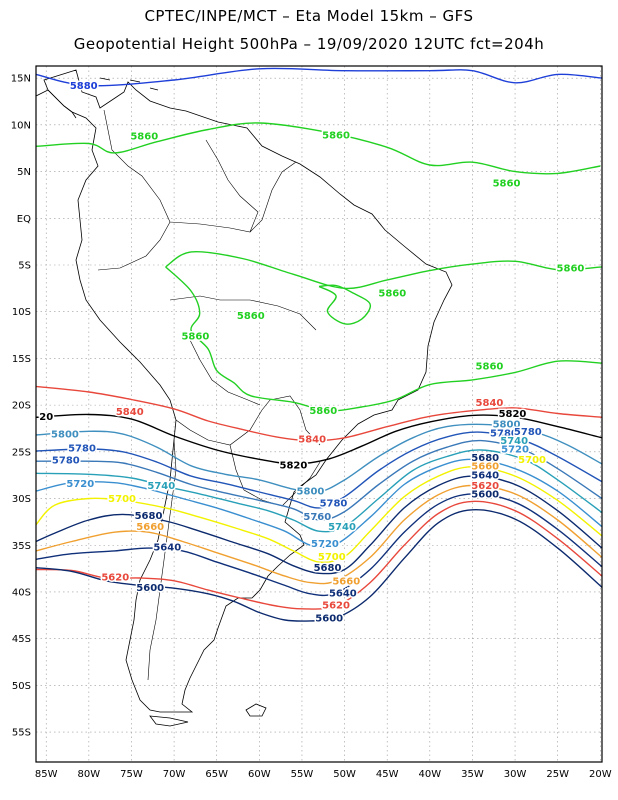  Describe the element at coordinates (46, 417) in the screenshot. I see `contour-label-5820: 20` at that location.